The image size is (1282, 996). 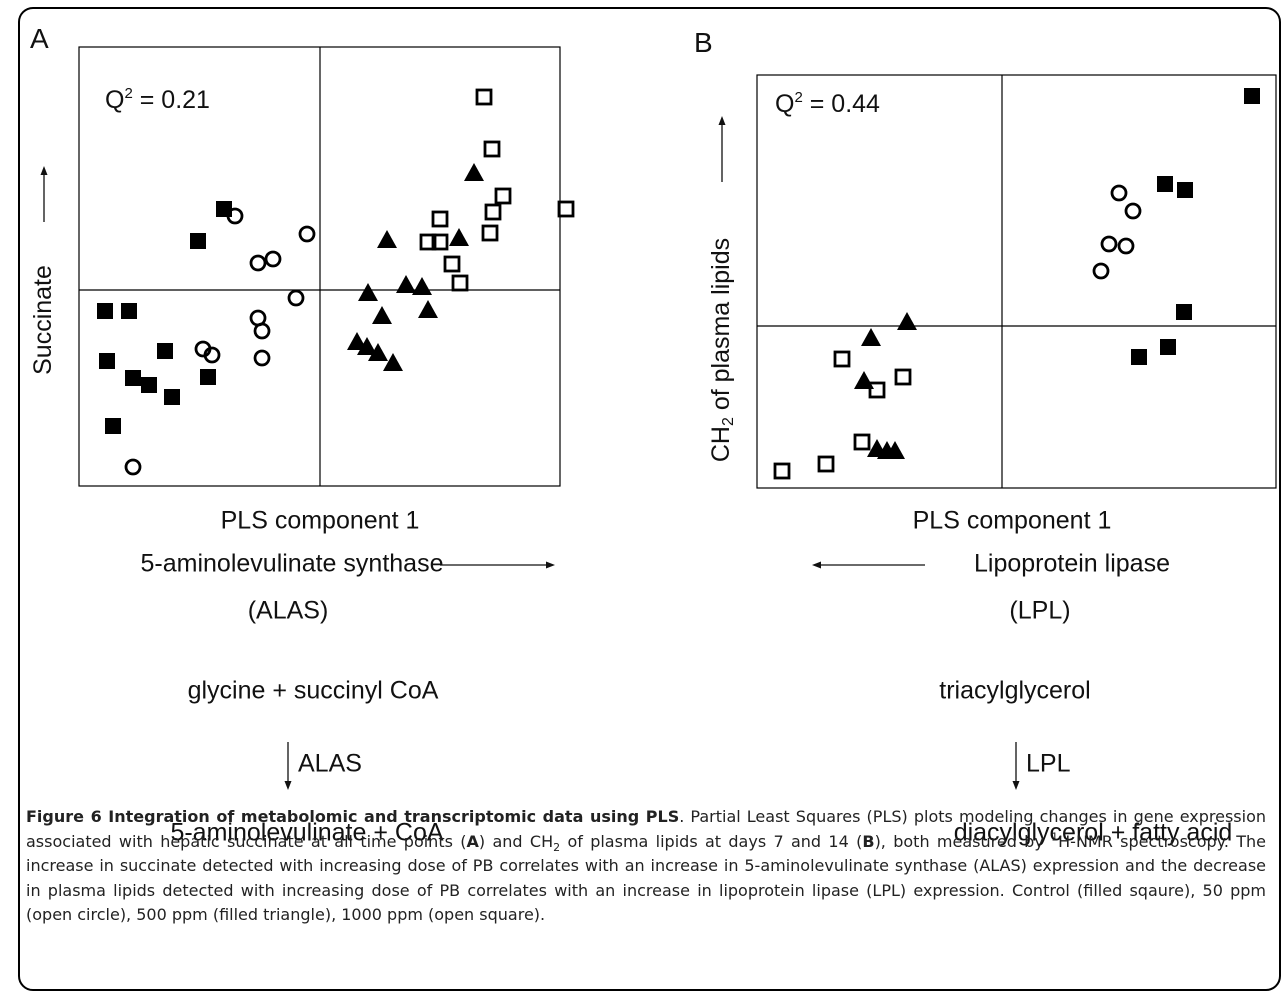 What do you see at coordinates (313, 691) in the screenshot?
I see `substrate: glycine + succinyl CoA` at bounding box center [313, 691].